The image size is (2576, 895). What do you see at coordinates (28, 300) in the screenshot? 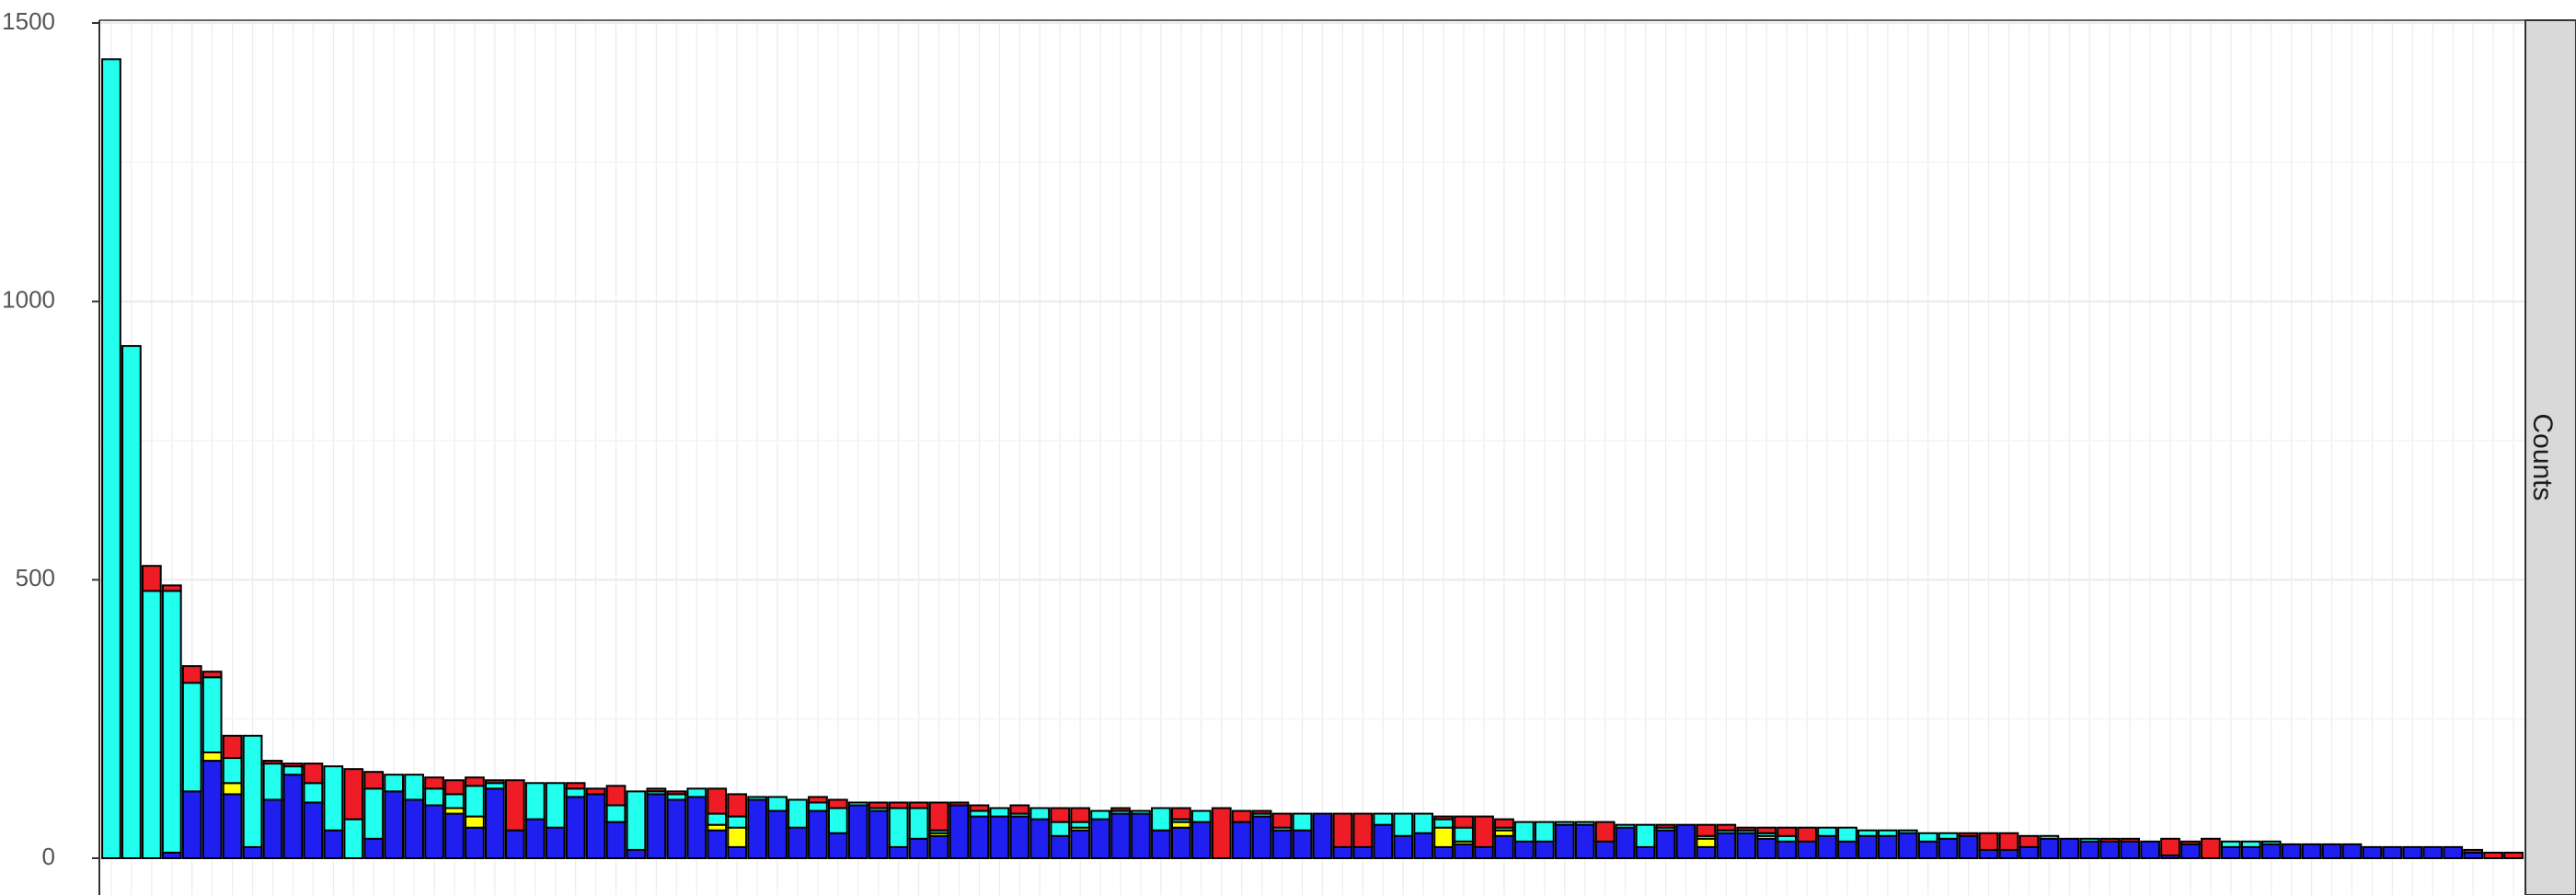
I see `y-tick-label: 1000` at bounding box center [28, 300].